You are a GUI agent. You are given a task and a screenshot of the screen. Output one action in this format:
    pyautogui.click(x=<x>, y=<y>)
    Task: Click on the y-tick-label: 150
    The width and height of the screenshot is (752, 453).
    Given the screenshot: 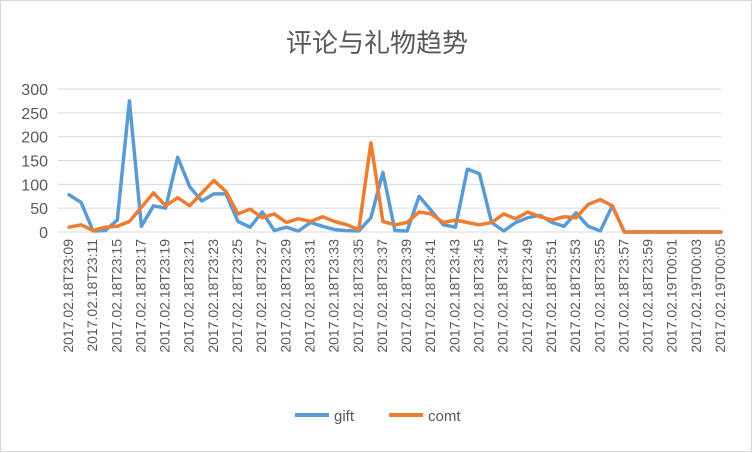 What is the action you would take?
    pyautogui.click(x=34, y=162)
    